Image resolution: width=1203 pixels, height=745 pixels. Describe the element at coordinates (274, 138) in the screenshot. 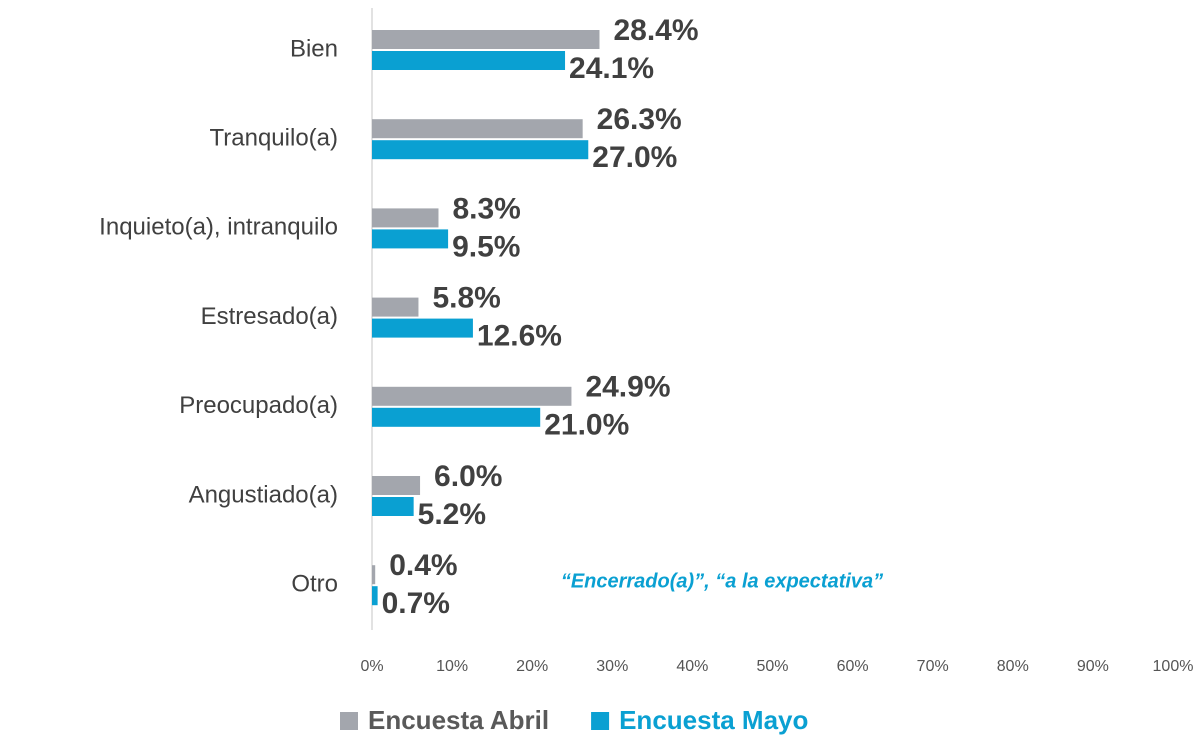

I see `category-label: Tranquilo(a)` at that location.